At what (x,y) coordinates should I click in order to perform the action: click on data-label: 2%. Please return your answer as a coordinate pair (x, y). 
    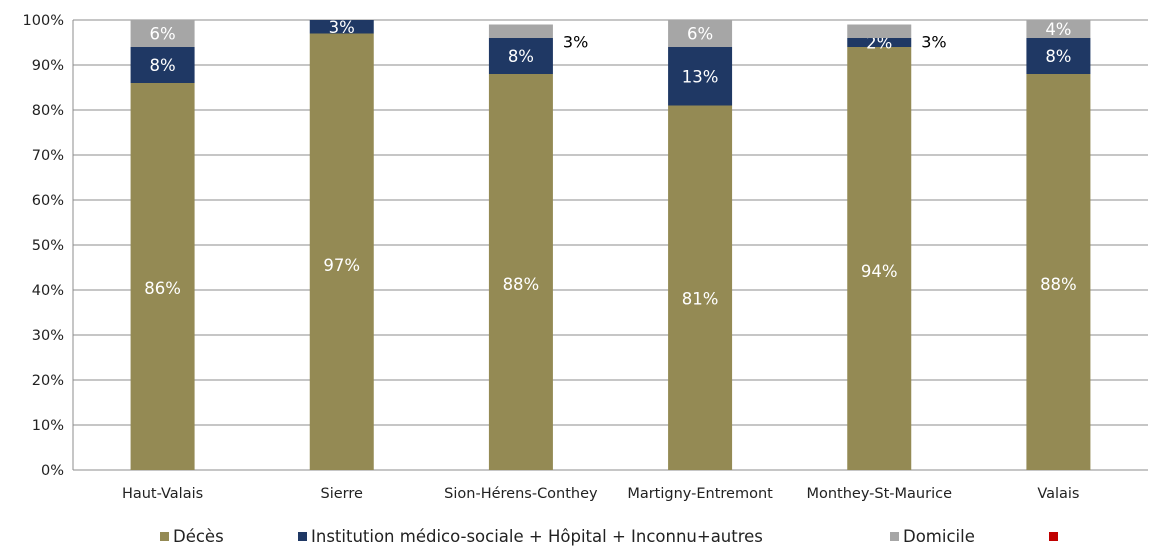
    Looking at the image, I should click on (879, 43).